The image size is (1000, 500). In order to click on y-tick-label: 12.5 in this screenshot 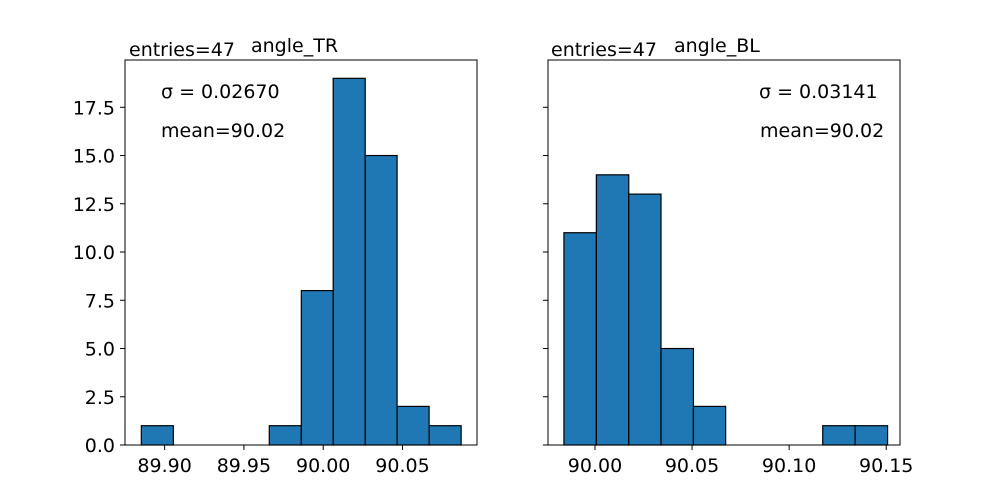, I will do `click(94, 205)`.